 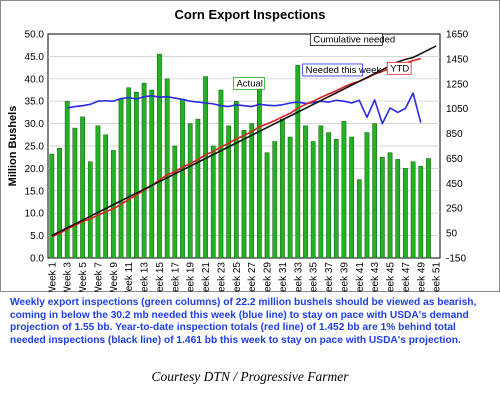 I want to click on x-tick-label: Week 11, so click(x=129, y=277).